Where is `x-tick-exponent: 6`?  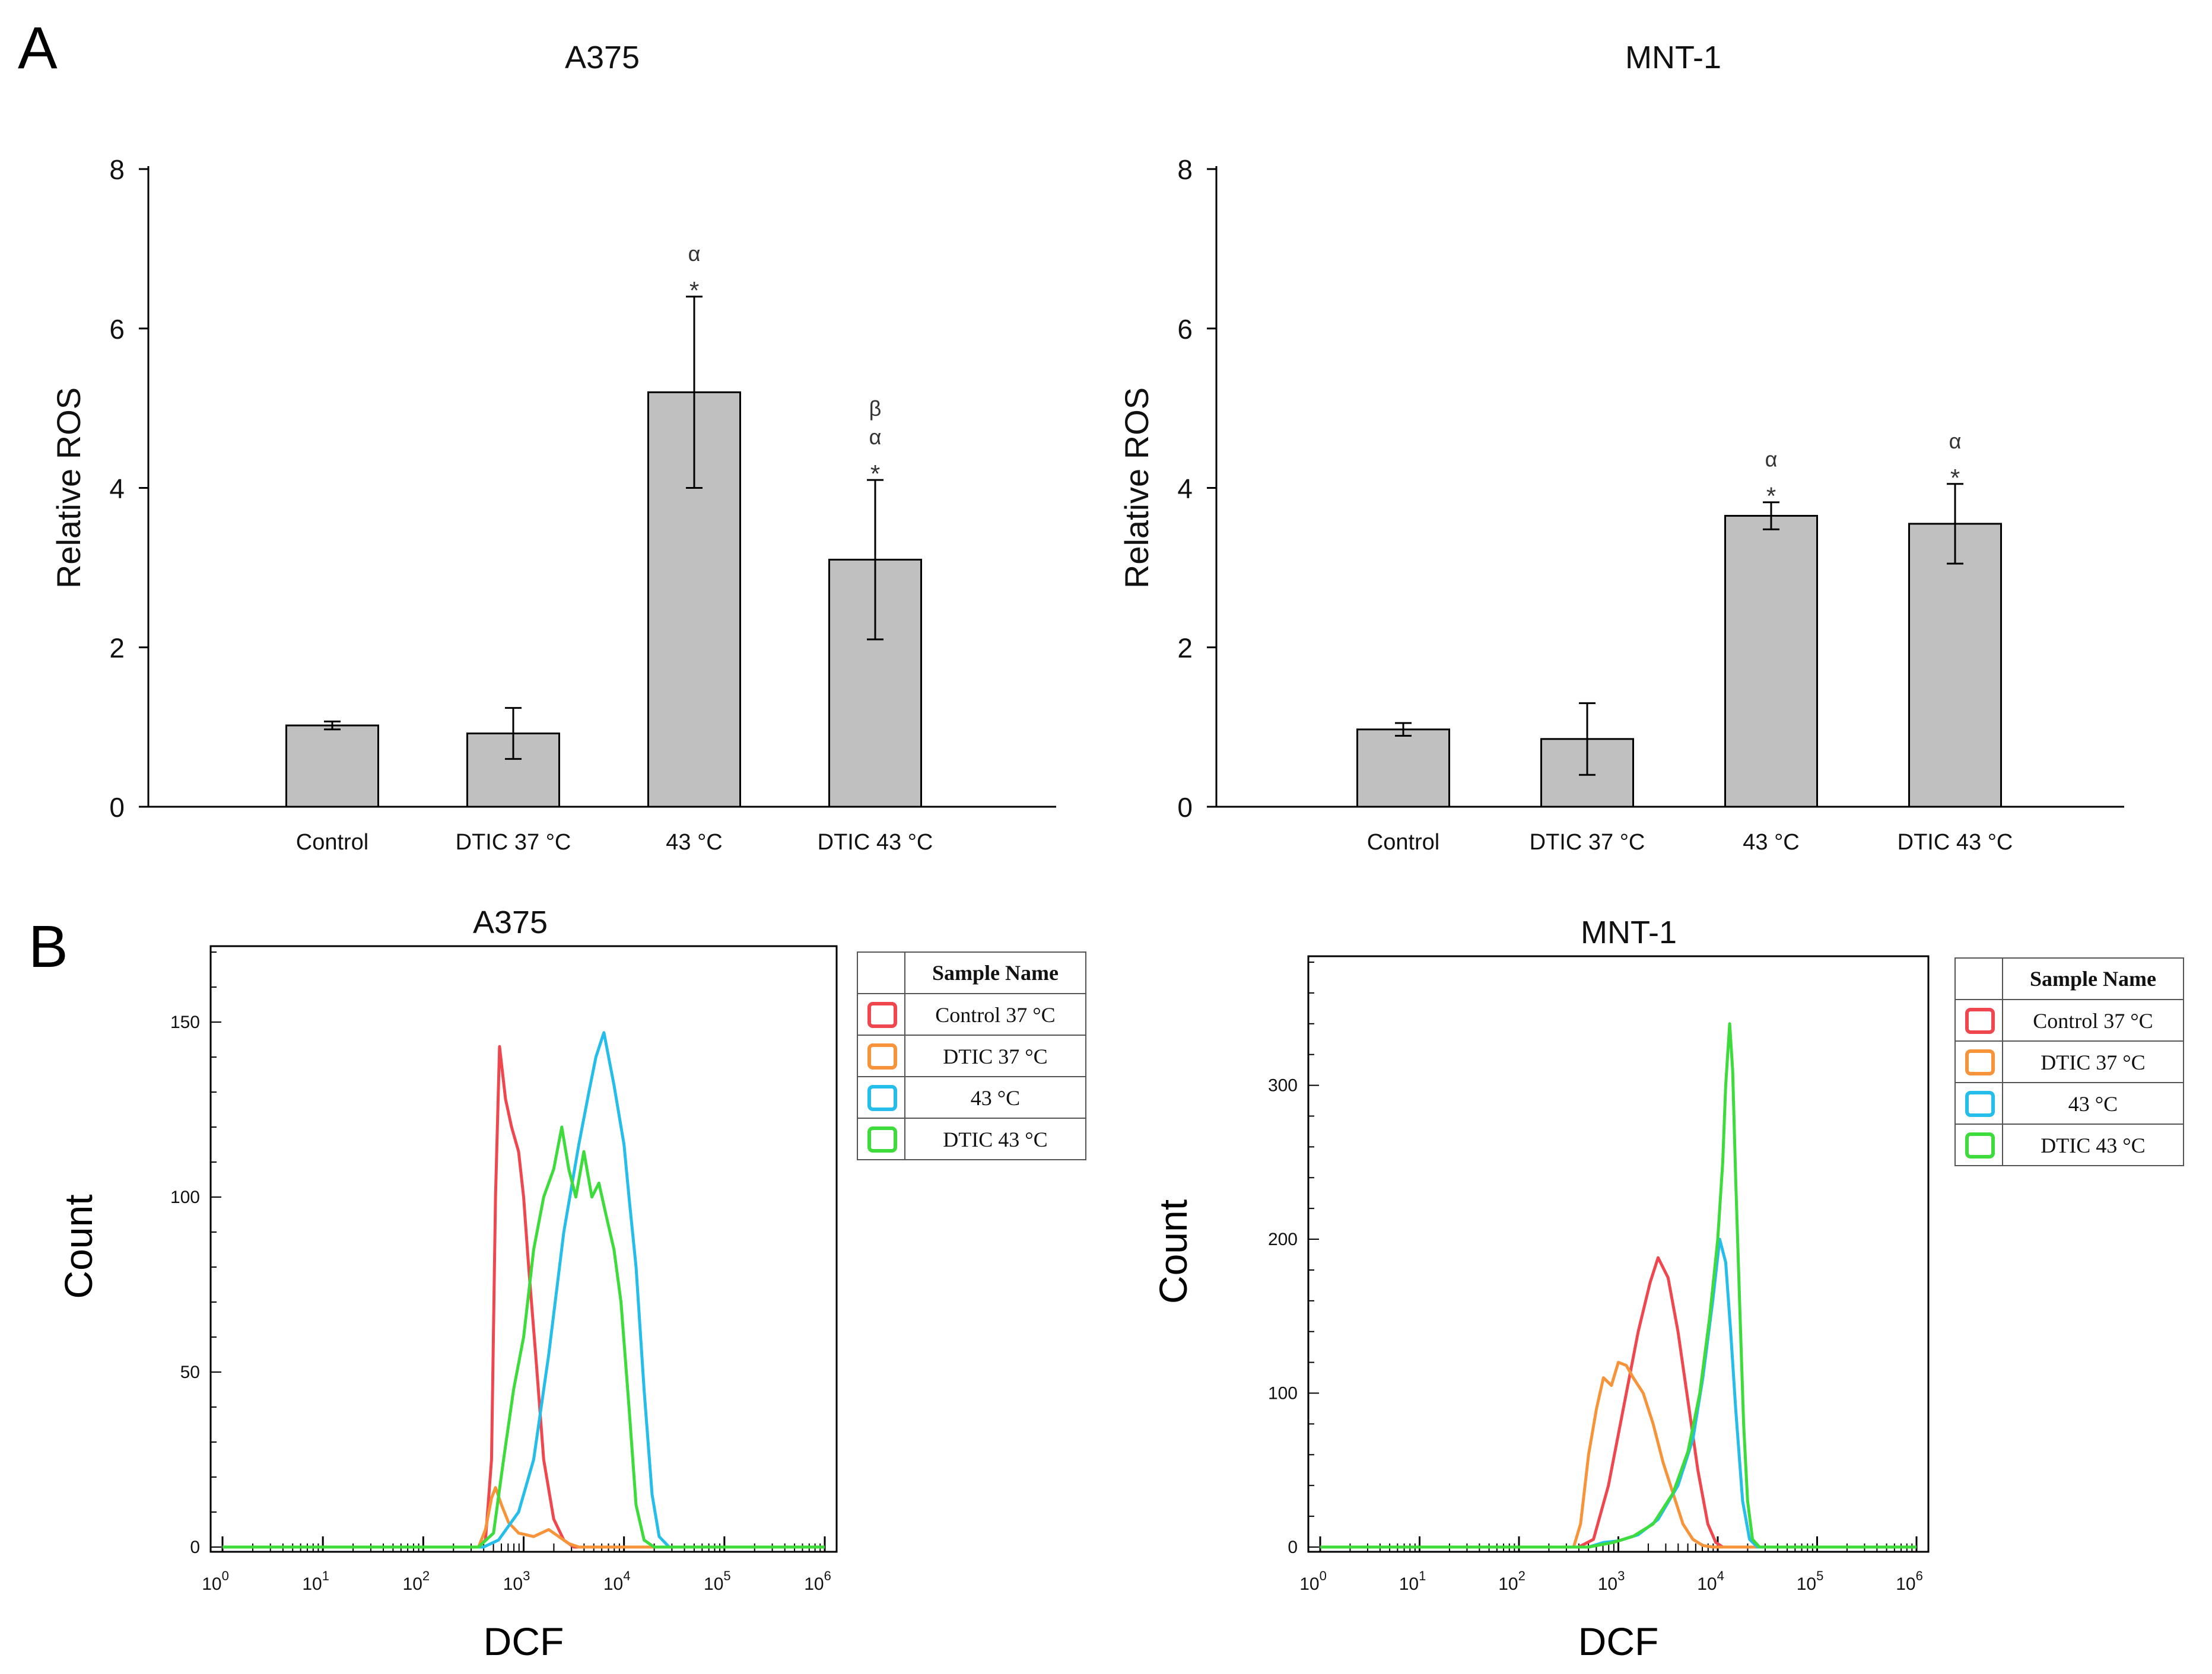
x-tick-exponent: 6 is located at coordinates (828, 1575).